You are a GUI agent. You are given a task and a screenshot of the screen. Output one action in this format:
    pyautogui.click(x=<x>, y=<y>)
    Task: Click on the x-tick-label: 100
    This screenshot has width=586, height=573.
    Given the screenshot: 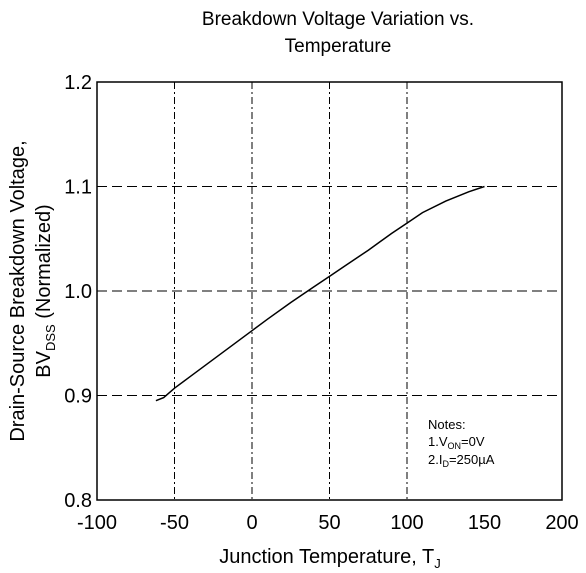 What is the action you would take?
    pyautogui.click(x=406, y=523)
    